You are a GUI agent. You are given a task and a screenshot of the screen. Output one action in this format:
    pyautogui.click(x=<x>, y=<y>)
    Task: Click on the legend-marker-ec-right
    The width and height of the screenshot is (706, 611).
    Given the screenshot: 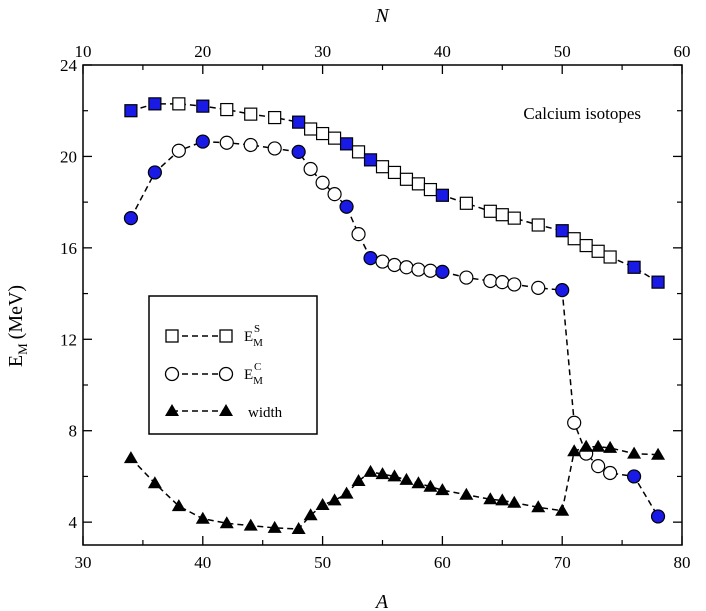 What is the action you would take?
    pyautogui.click(x=226, y=374)
    